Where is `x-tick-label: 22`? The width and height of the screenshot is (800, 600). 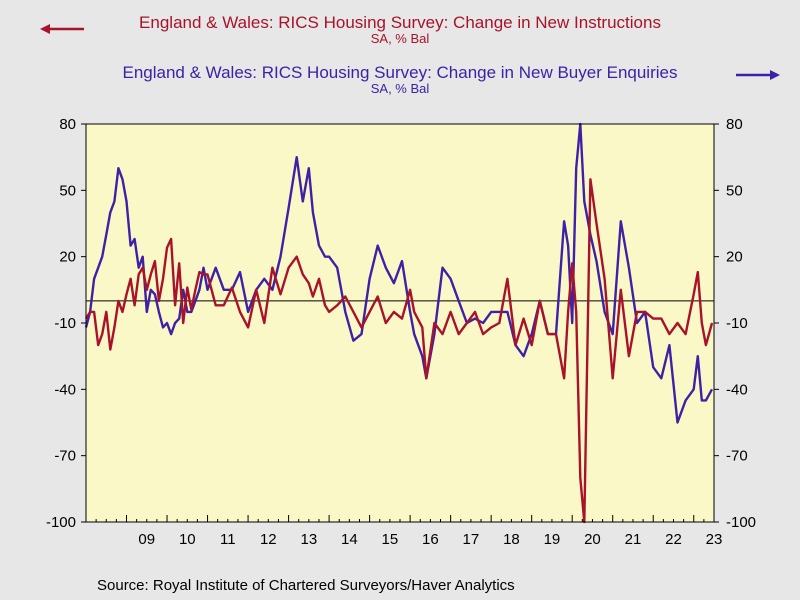 x-tick-label: 22 is located at coordinates (673, 539).